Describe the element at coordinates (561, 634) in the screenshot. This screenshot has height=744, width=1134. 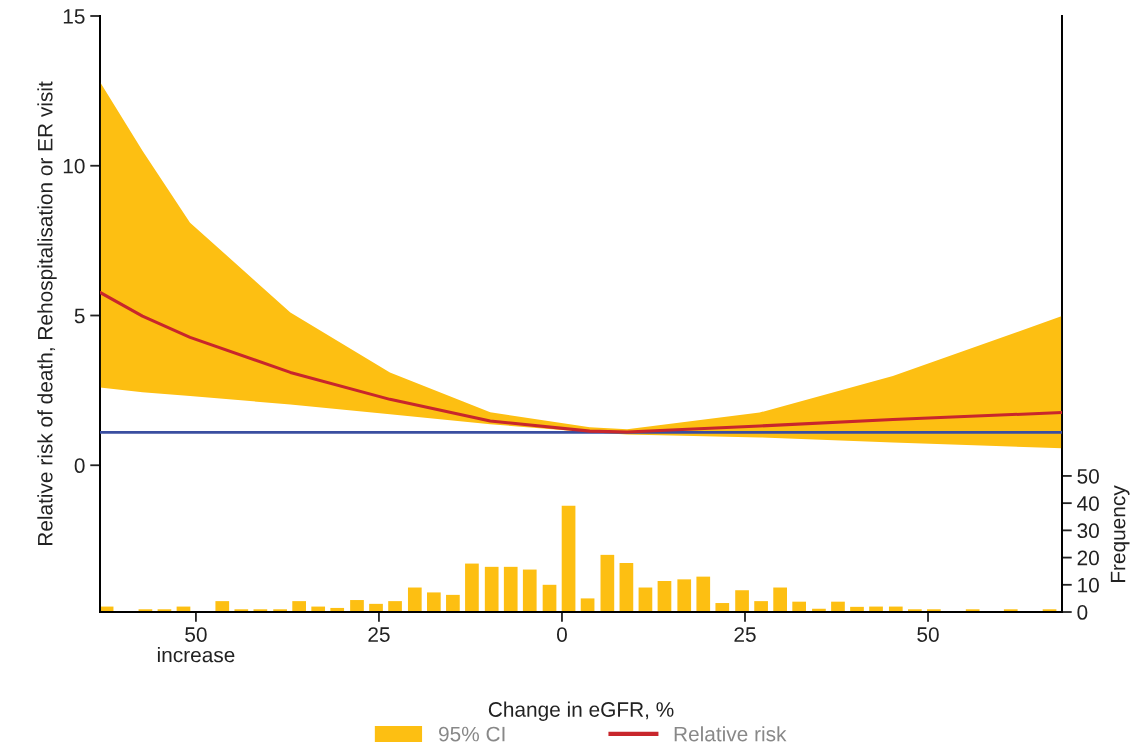
I see `x-tick-label: 0` at that location.